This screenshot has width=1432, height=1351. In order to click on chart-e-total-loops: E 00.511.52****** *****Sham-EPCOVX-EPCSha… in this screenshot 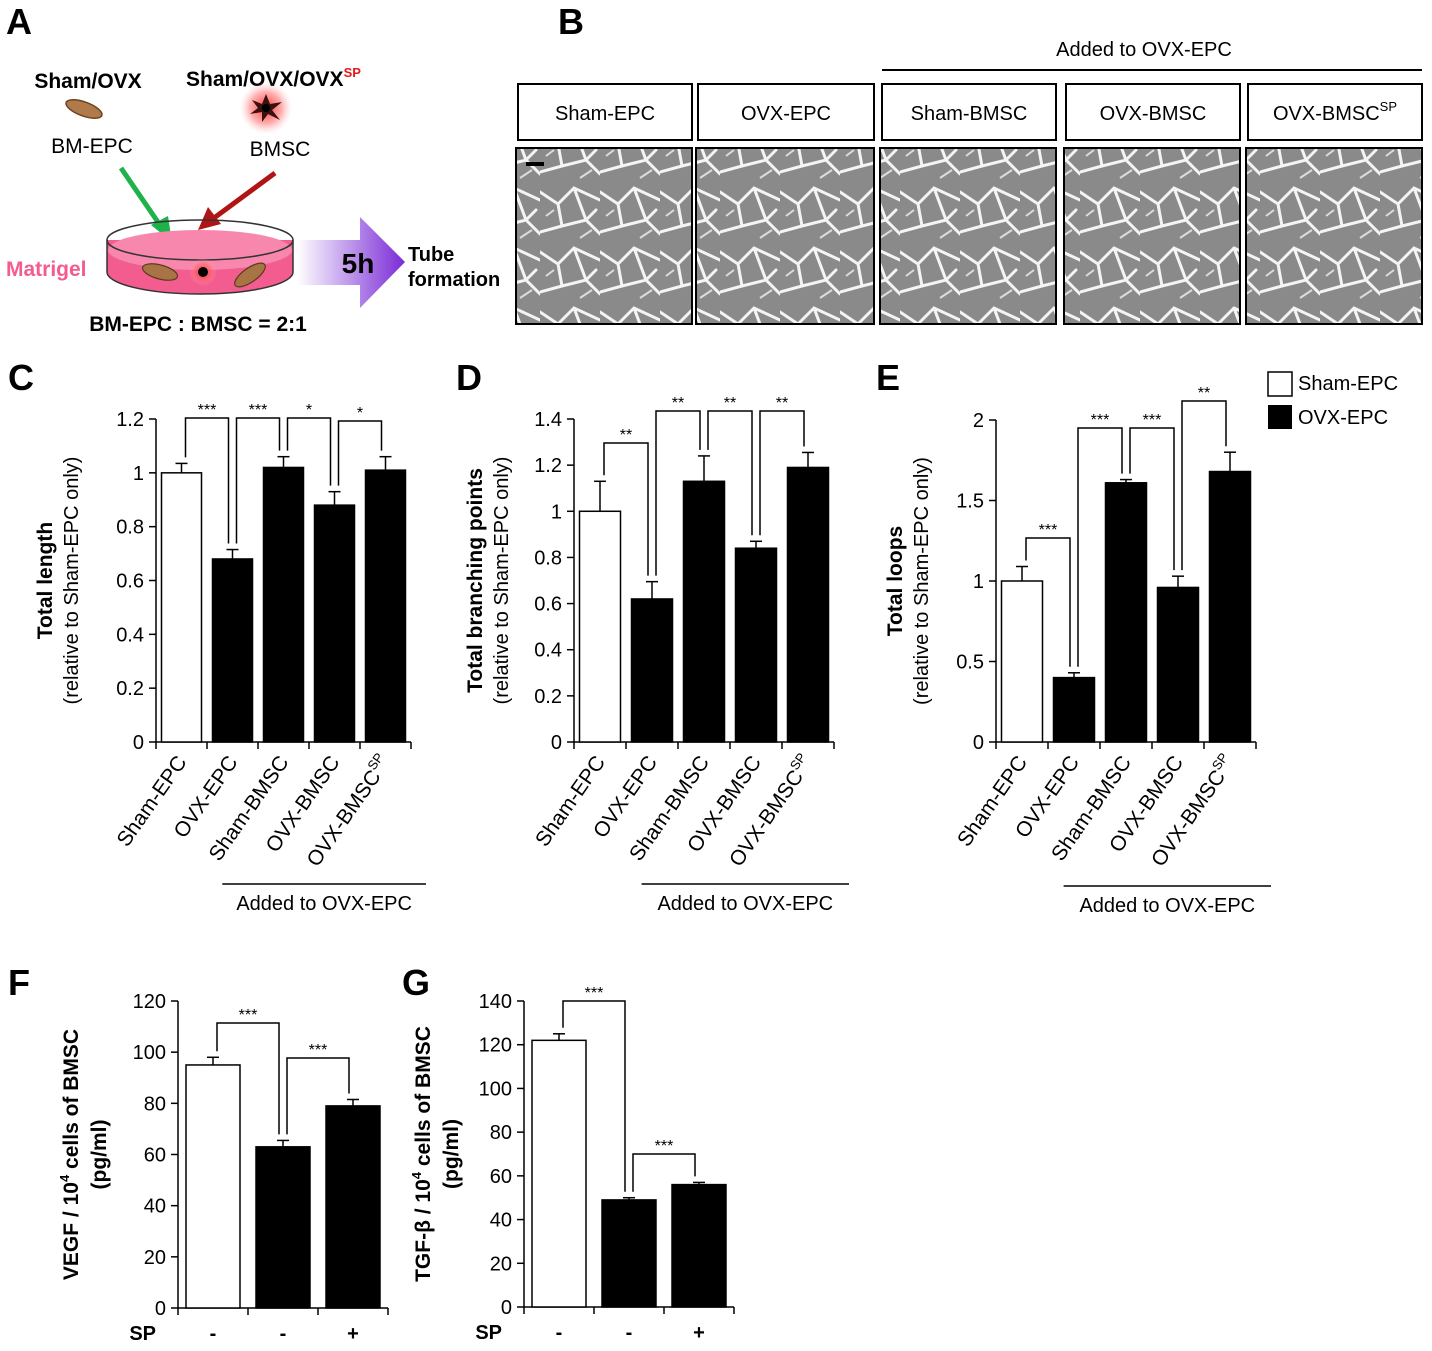, I will do `click(1073, 637)`.